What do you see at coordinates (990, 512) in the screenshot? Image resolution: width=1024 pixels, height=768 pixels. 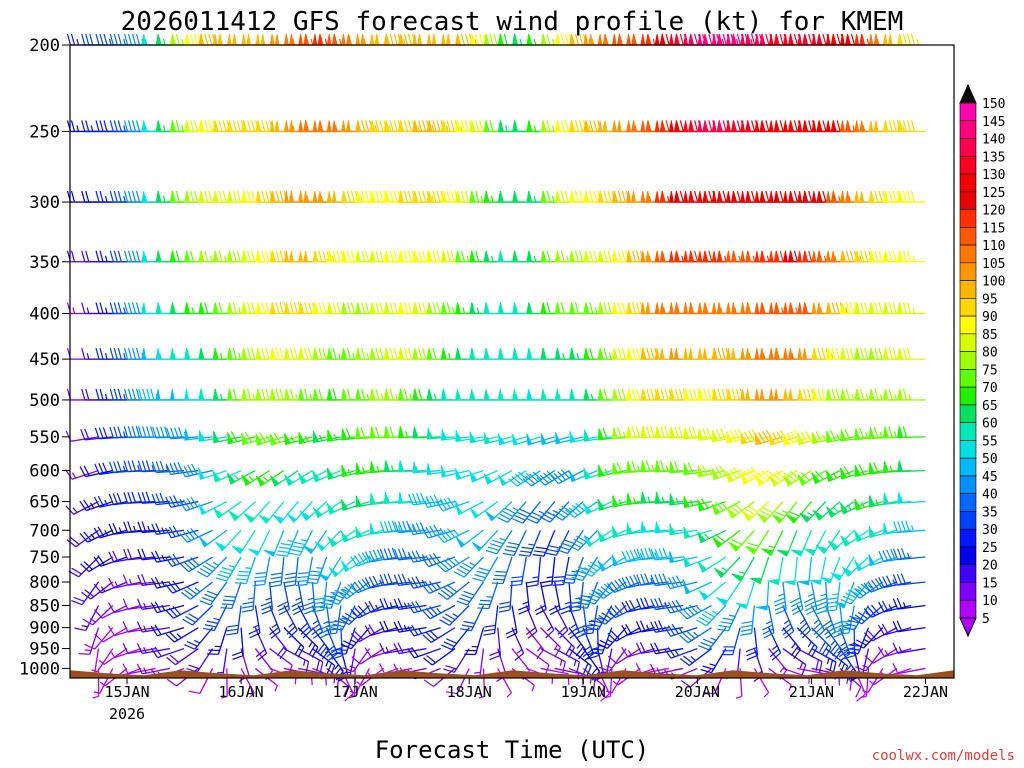 I see `colorbar-label: 35` at bounding box center [990, 512].